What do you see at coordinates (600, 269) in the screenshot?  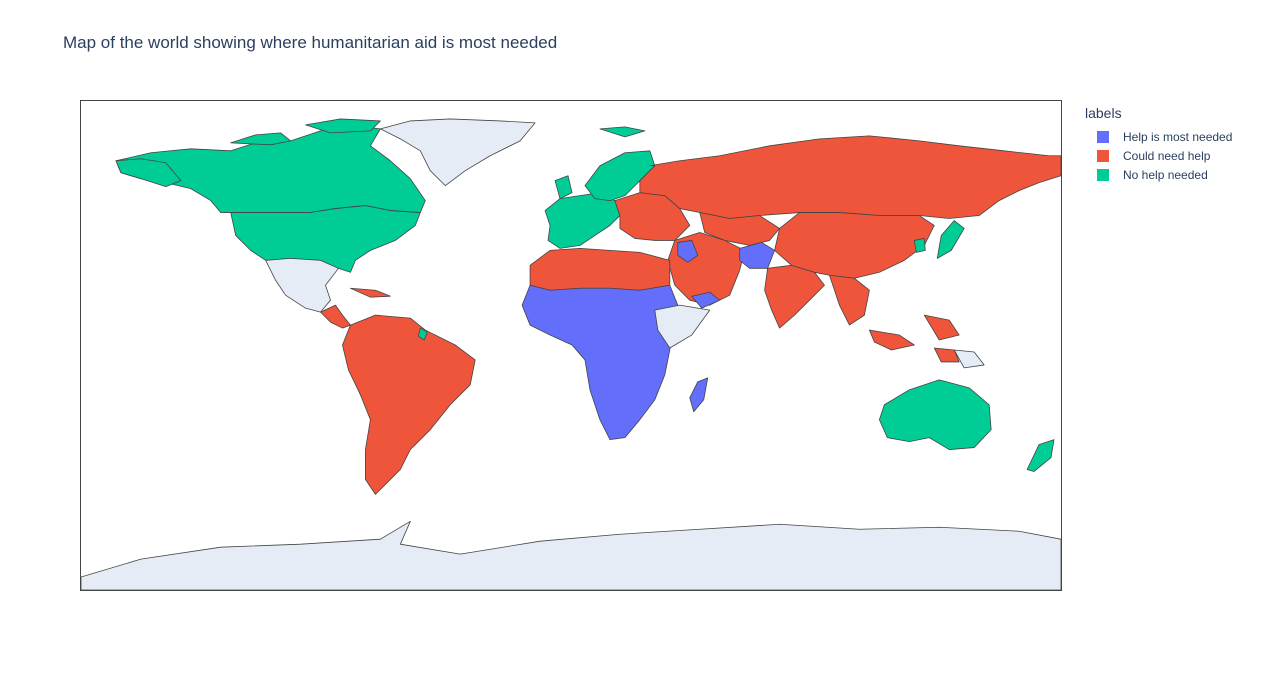 I see `region-north-africa` at bounding box center [600, 269].